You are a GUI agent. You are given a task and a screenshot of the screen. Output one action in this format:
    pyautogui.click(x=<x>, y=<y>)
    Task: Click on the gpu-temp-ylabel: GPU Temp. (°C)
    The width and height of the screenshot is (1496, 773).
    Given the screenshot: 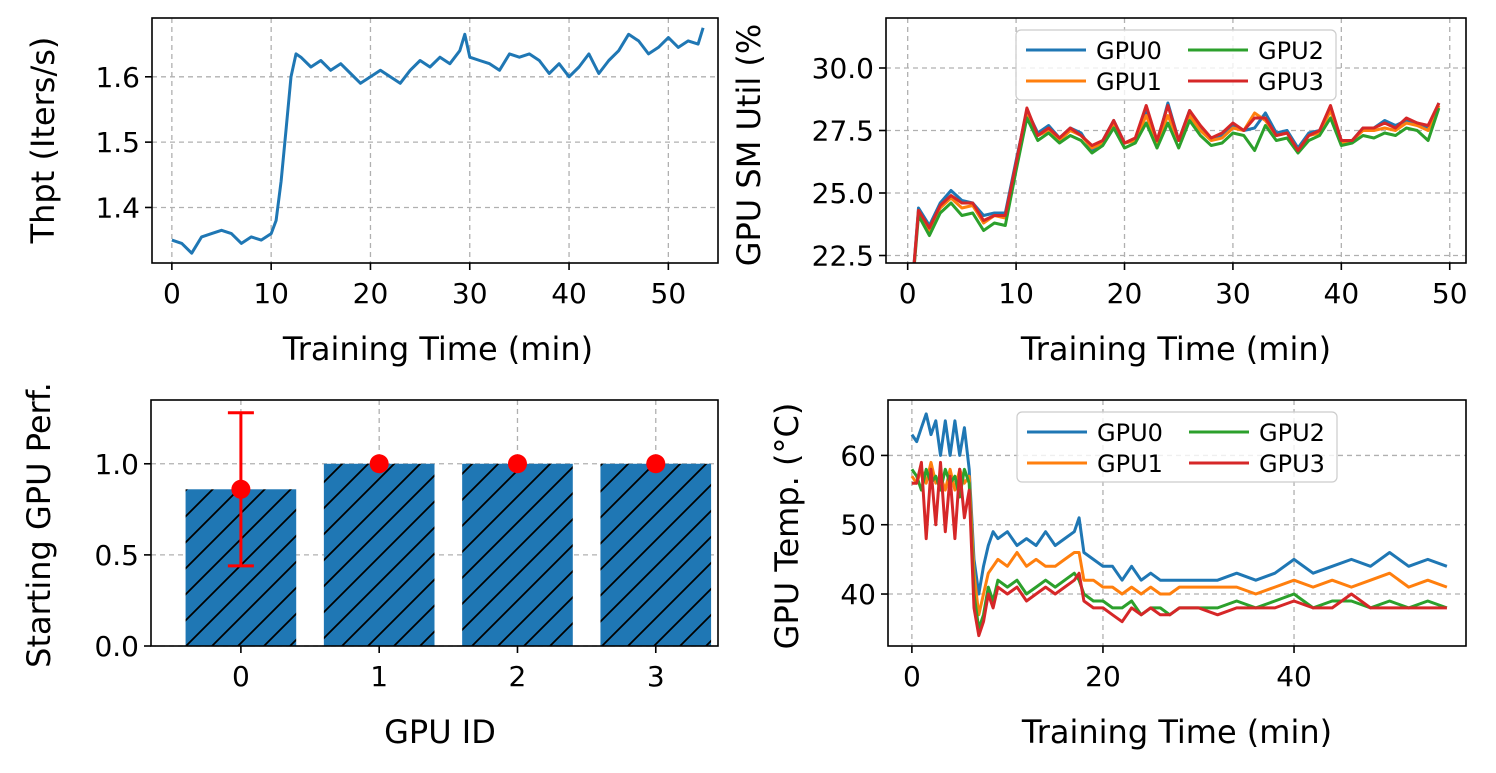 What is the action you would take?
    pyautogui.click(x=787, y=526)
    